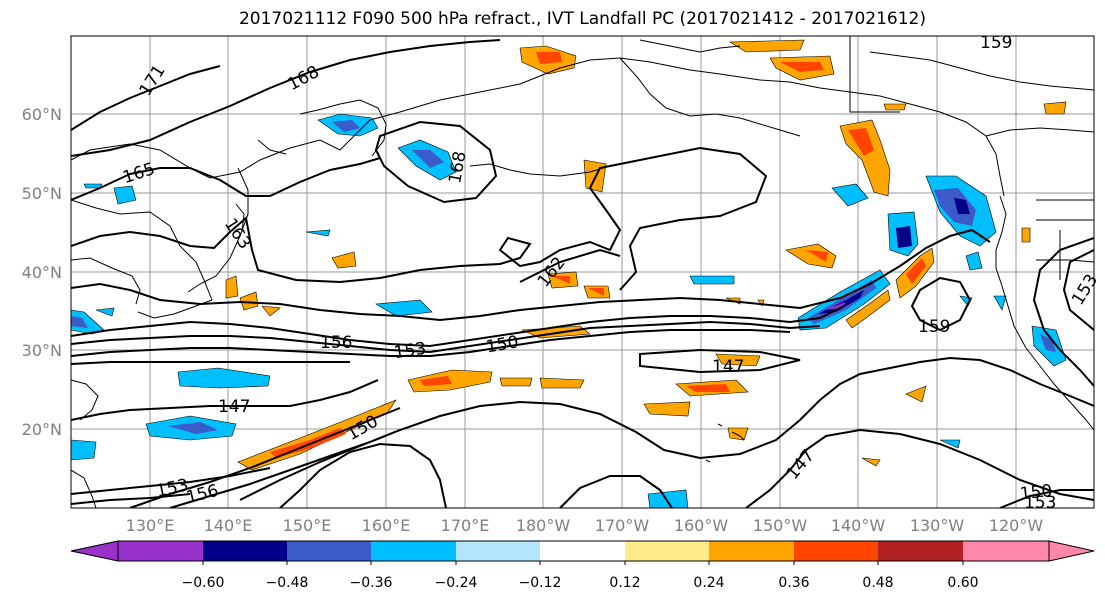  I want to click on colorbar-tick-label: −0.12, so click(540, 583).